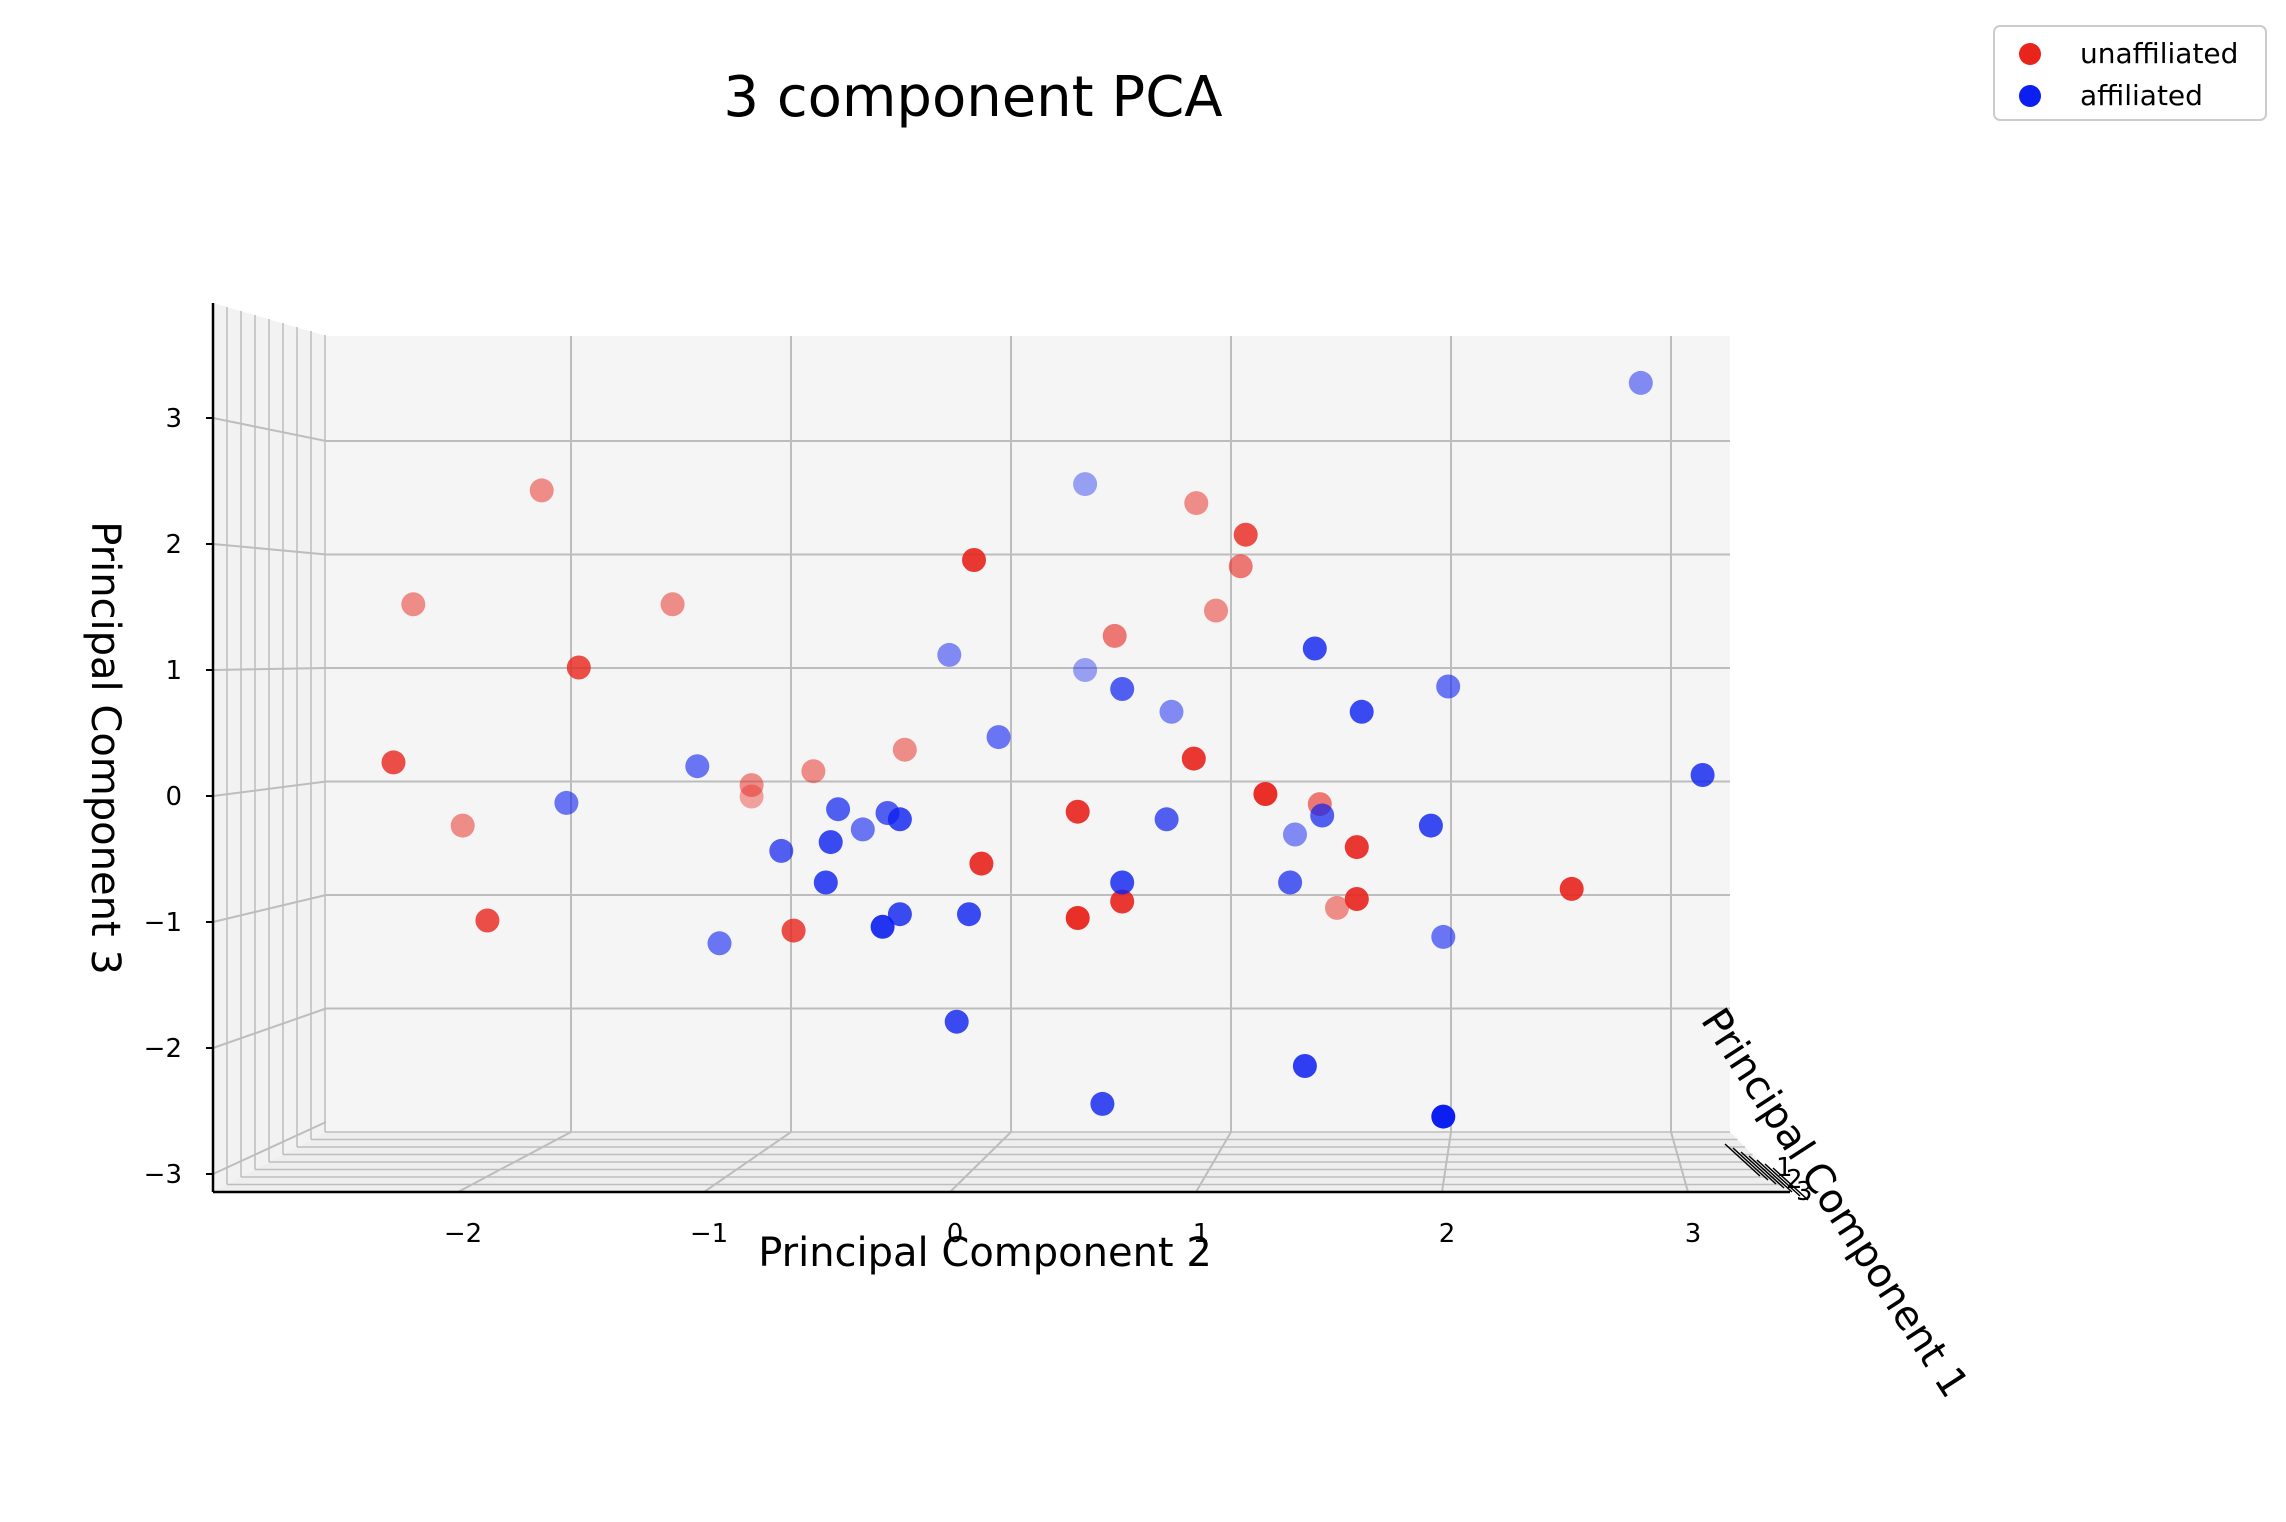  Describe the element at coordinates (1835, 1202) in the screenshot. I see `z-axis-label: Principal Component 1` at that location.